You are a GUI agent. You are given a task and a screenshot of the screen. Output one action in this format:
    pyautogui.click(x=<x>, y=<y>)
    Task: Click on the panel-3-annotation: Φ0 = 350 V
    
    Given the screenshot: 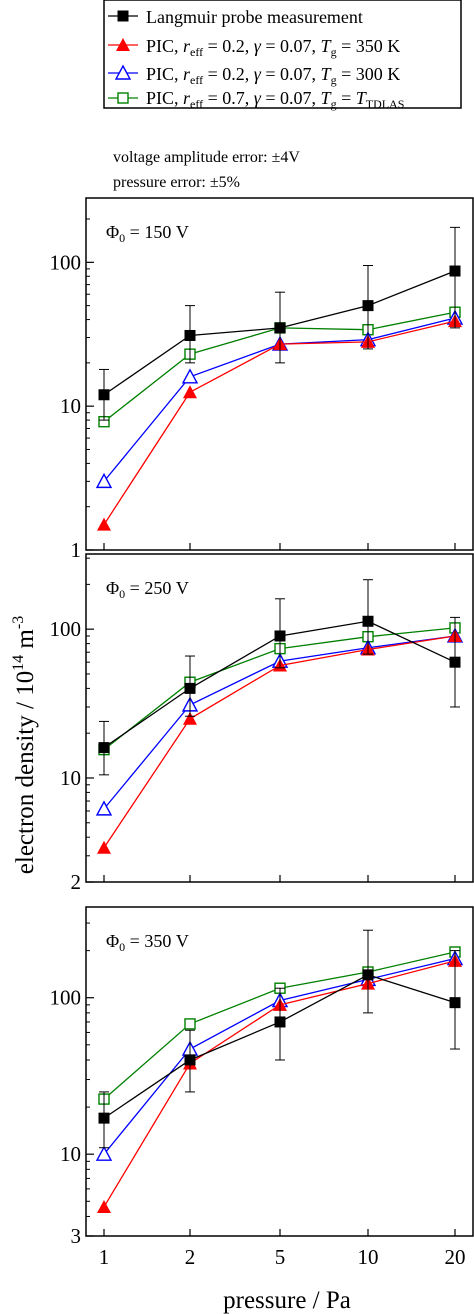 What is the action you would take?
    pyautogui.click(x=147, y=942)
    